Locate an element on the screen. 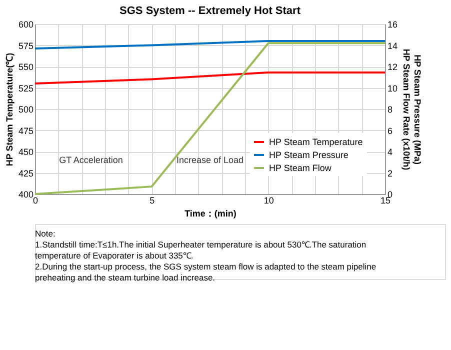 The height and width of the screenshot is (350, 451). chart-title: SGS System -- Extremely Hot Start is located at coordinates (210, 11).